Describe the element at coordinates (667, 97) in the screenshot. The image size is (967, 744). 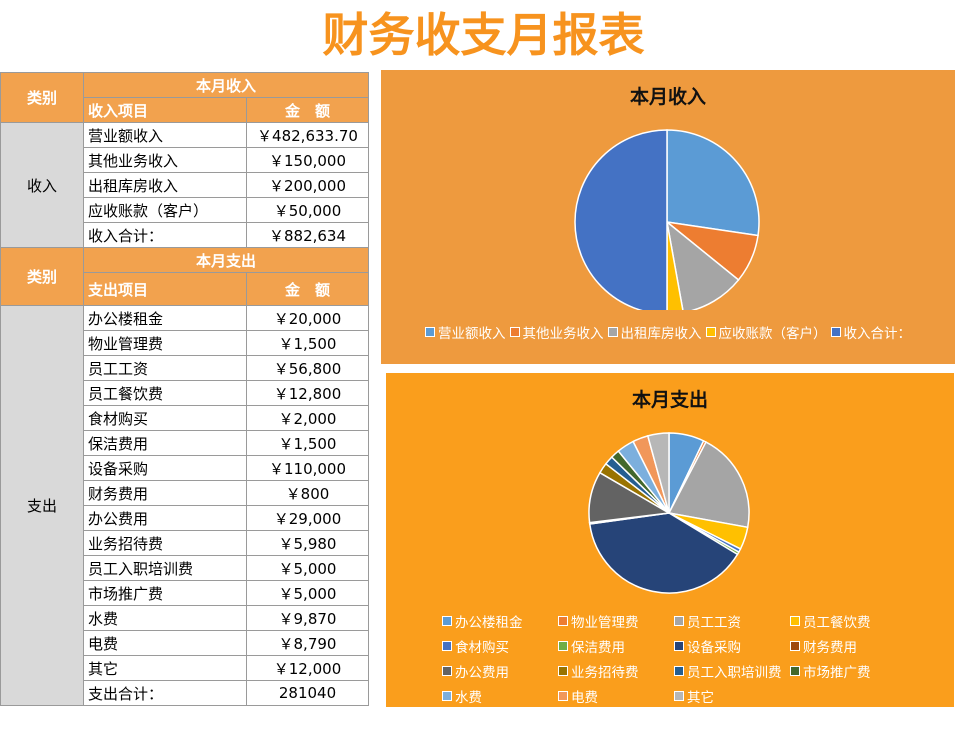
I see `chart-title: 本月收入` at that location.